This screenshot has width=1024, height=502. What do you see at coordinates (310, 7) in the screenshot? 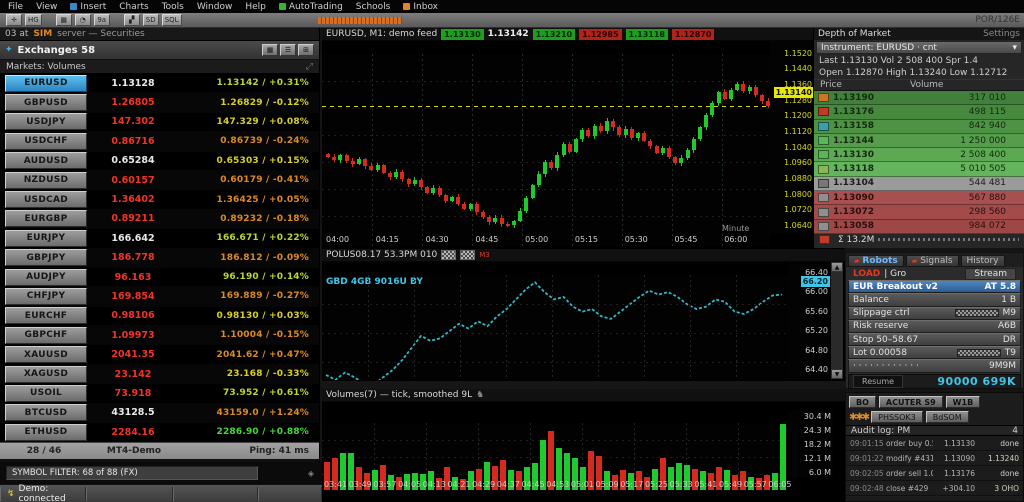
I see `menu-item-autotrading: AutoTrading` at bounding box center [310, 7].